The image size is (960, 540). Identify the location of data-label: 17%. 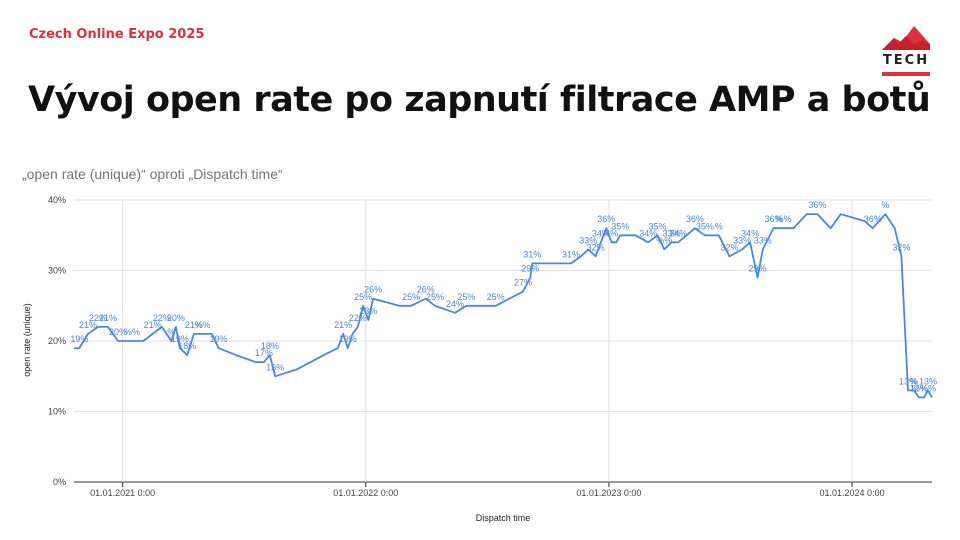
(264, 353).